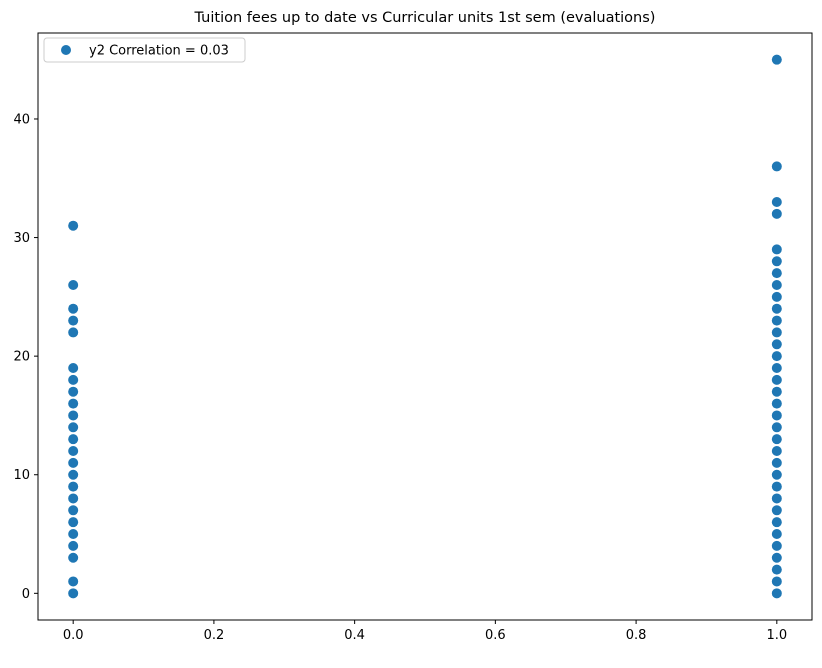  Describe the element at coordinates (73, 635) in the screenshot. I see `x-tick-label: 0.0` at that location.